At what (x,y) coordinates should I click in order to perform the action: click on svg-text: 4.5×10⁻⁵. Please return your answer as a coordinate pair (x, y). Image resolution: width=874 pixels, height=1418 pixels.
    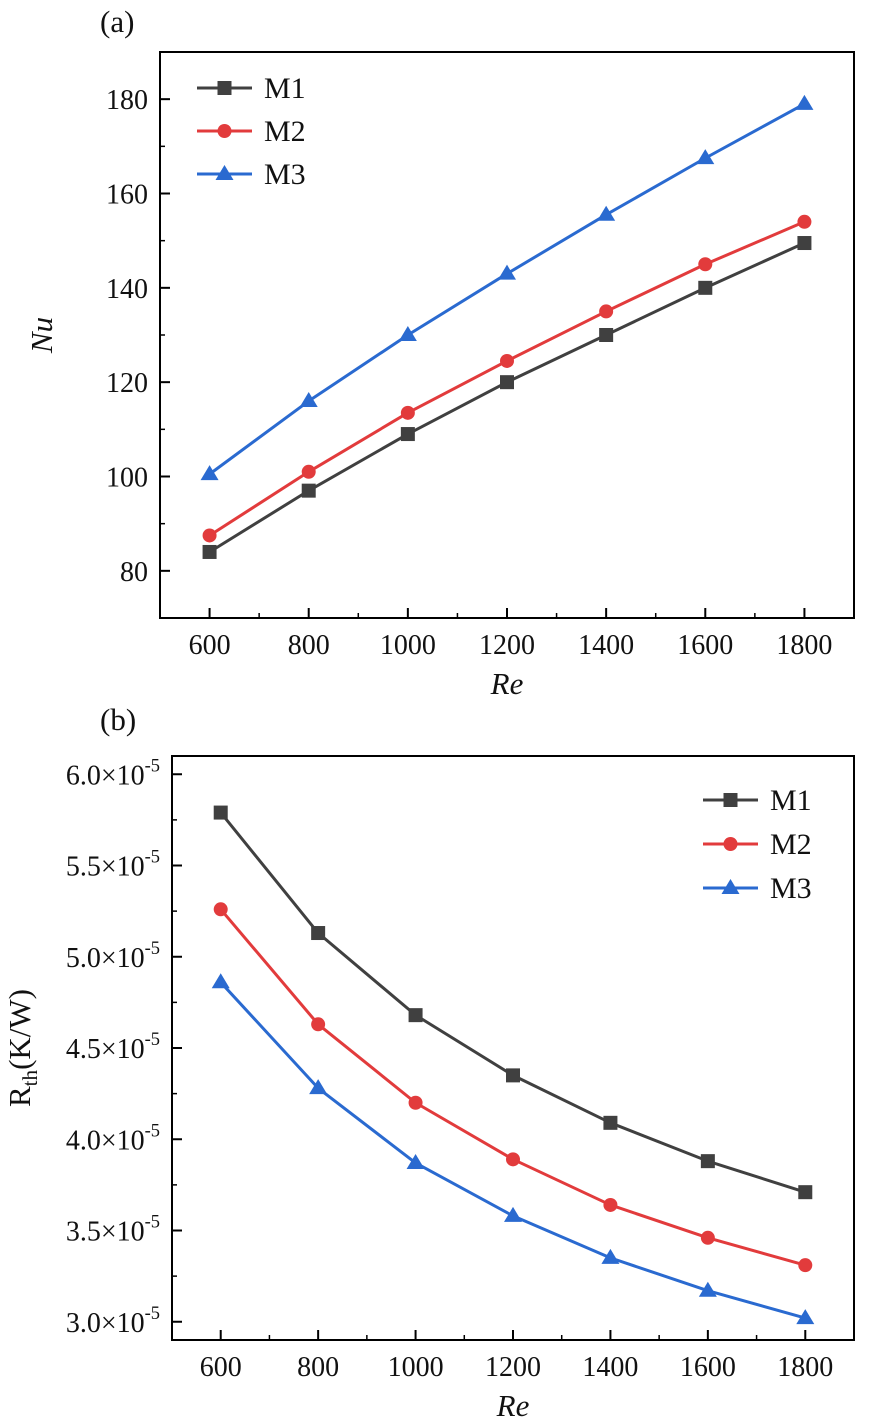
    Looking at the image, I should click on (113, 1047).